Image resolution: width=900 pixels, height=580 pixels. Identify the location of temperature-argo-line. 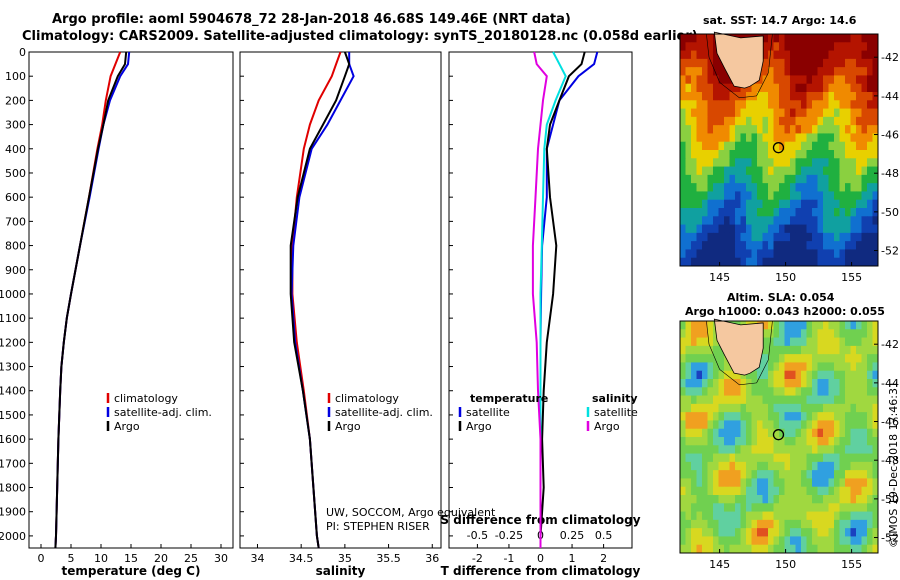
(91, 300).